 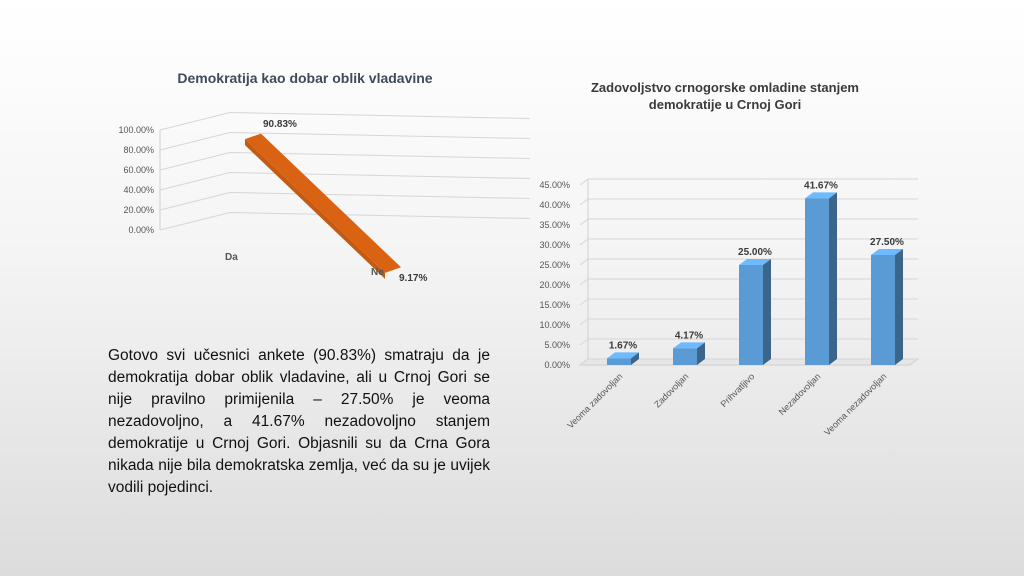 I want to click on right-category-label: Veoma nezadovoljan, so click(x=855, y=404).